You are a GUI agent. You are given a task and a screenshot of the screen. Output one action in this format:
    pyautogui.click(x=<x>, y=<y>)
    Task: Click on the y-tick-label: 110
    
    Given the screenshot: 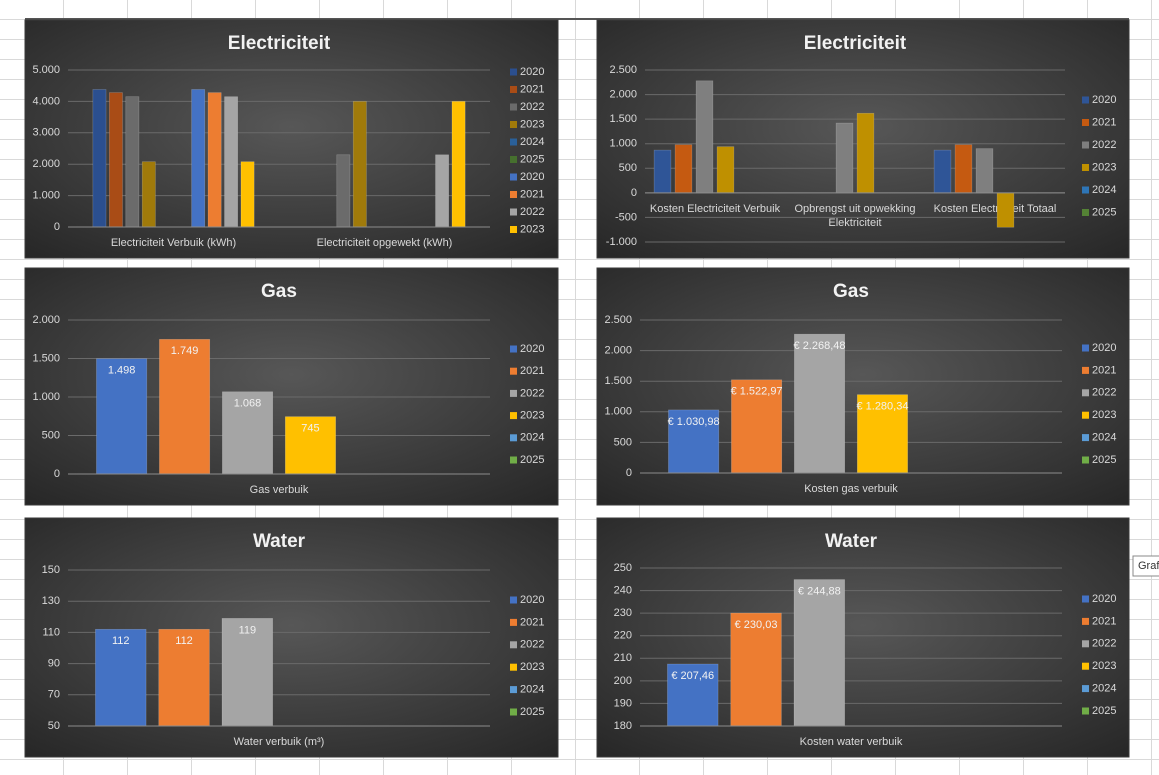 What is the action you would take?
    pyautogui.click(x=51, y=632)
    